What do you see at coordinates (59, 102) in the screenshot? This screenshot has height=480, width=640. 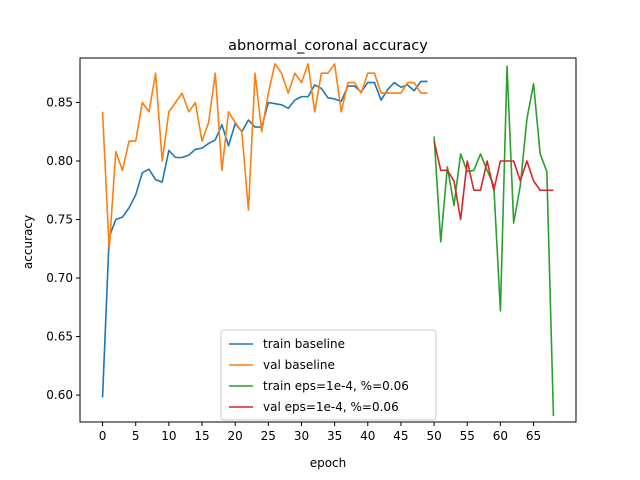 I see `y-tick-label: 0.85` at bounding box center [59, 102].